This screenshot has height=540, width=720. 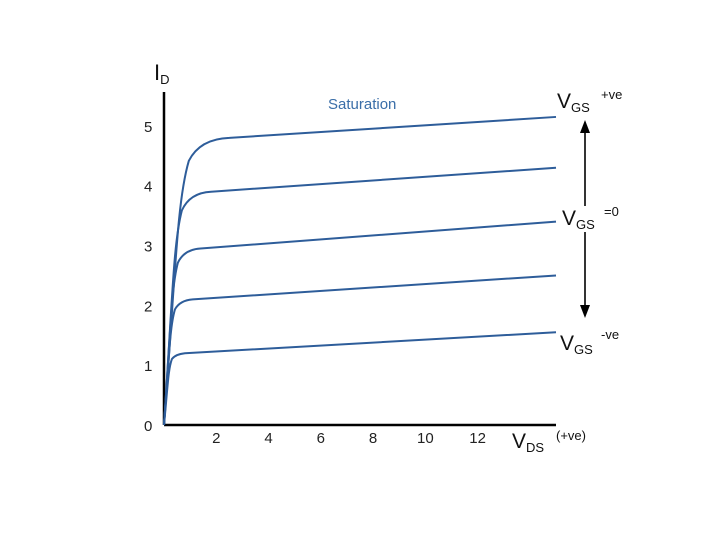 I want to click on y-axis-label-sub: D, so click(x=164, y=79).